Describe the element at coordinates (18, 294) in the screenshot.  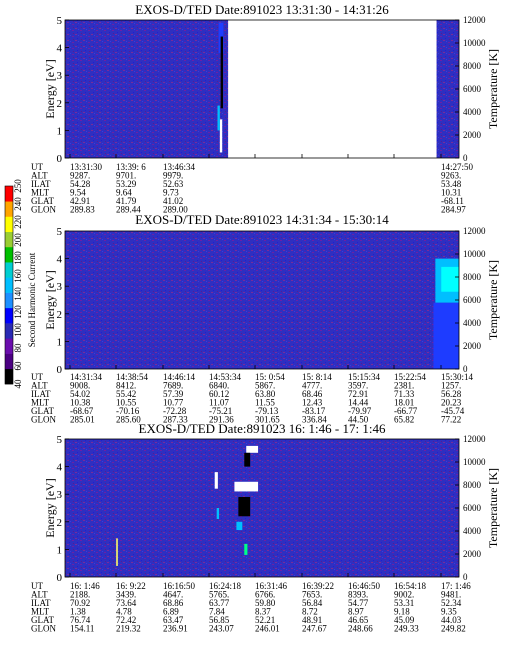
I see `colorbar-tick-label: 140` at that location.